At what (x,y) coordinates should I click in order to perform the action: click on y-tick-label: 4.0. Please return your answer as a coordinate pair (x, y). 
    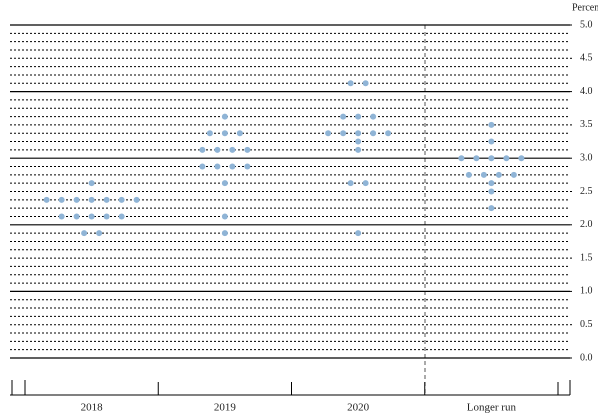
    Looking at the image, I should click on (586, 91).